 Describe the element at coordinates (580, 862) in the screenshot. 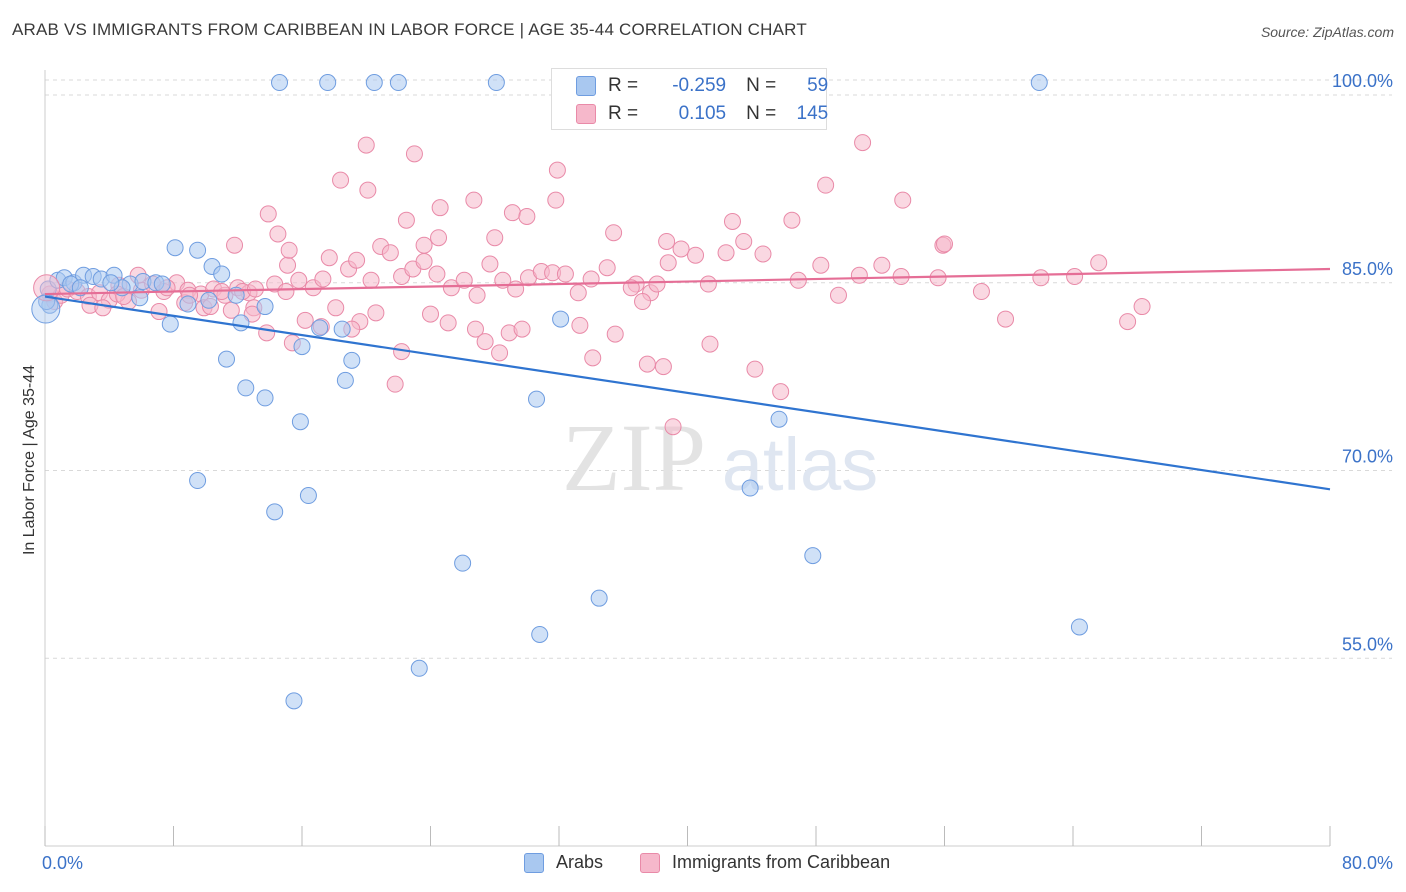

I see `legend-label-arabs: Arabs` at that location.